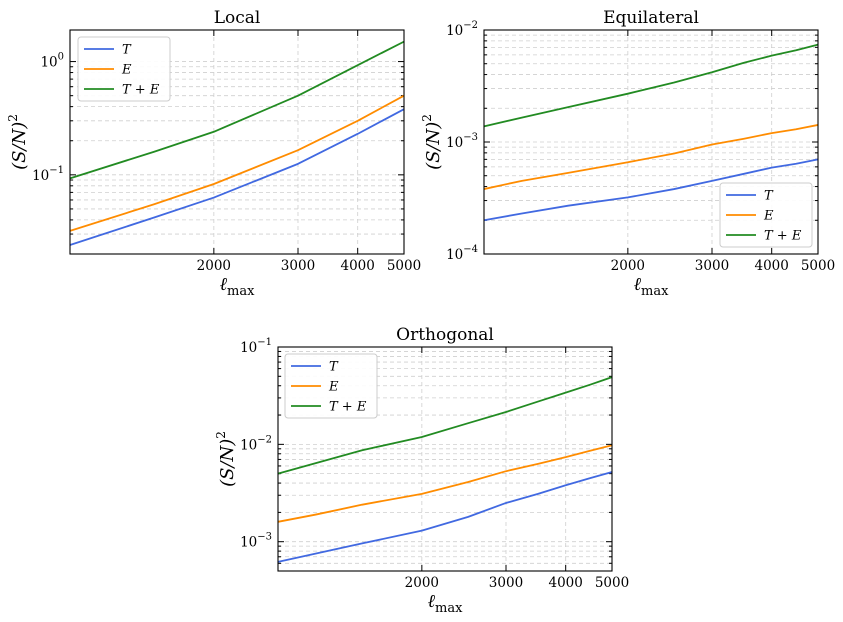  I want to click on panel-title: Local, so click(237, 18).